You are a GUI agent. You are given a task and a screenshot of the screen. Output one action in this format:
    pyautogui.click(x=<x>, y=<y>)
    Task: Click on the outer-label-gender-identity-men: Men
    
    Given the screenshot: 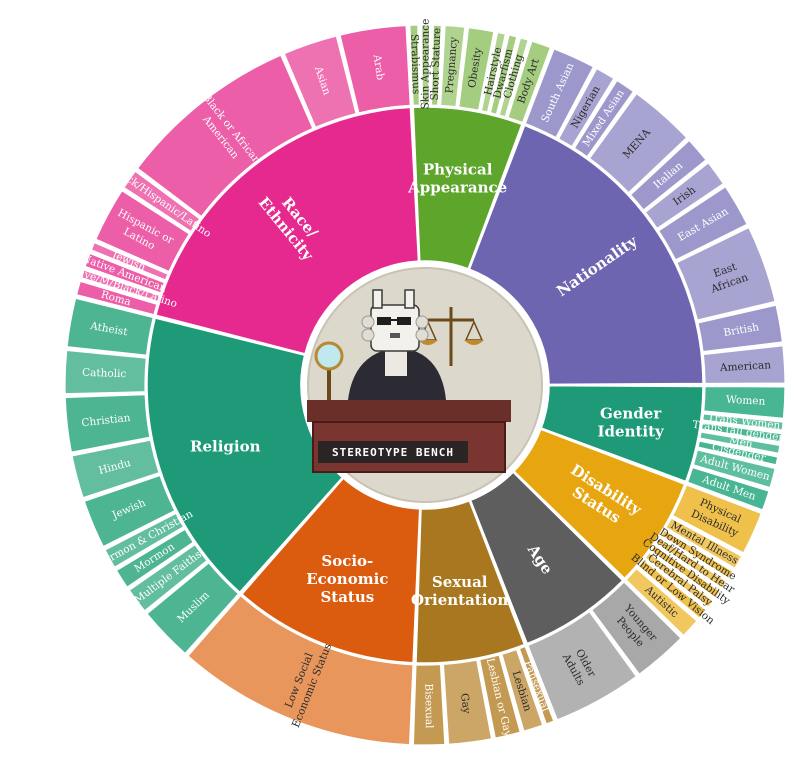 What is the action you would take?
    pyautogui.click(x=741, y=442)
    